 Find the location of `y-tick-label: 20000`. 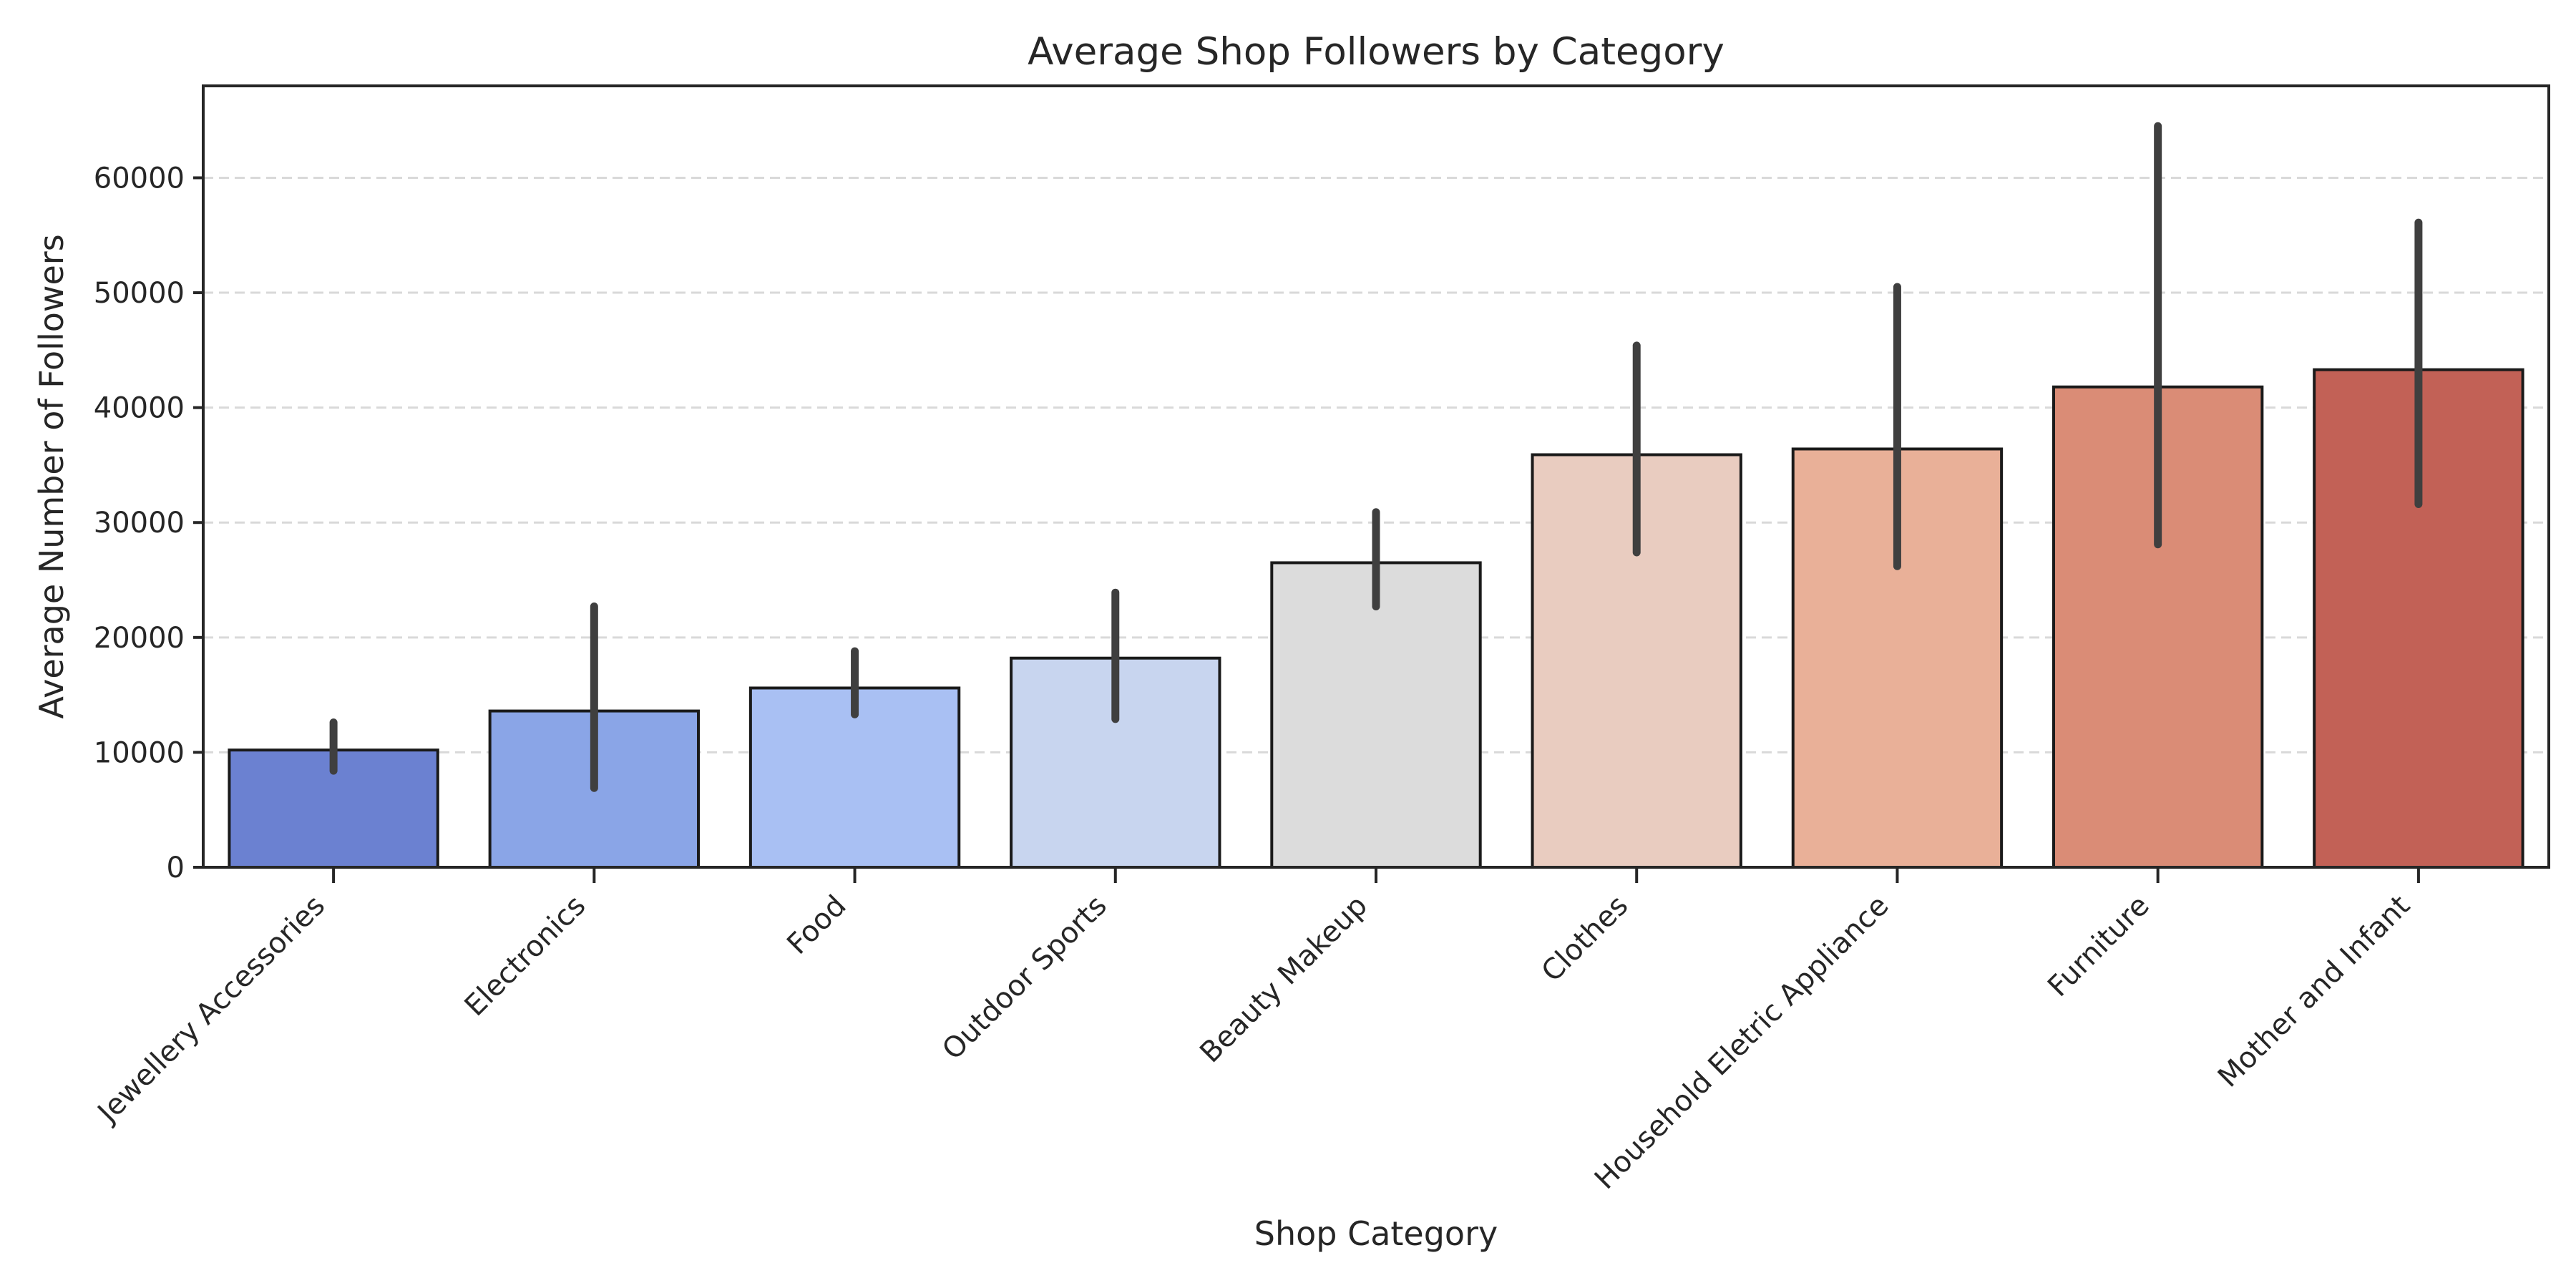

y-tick-label: 20000 is located at coordinates (139, 638).